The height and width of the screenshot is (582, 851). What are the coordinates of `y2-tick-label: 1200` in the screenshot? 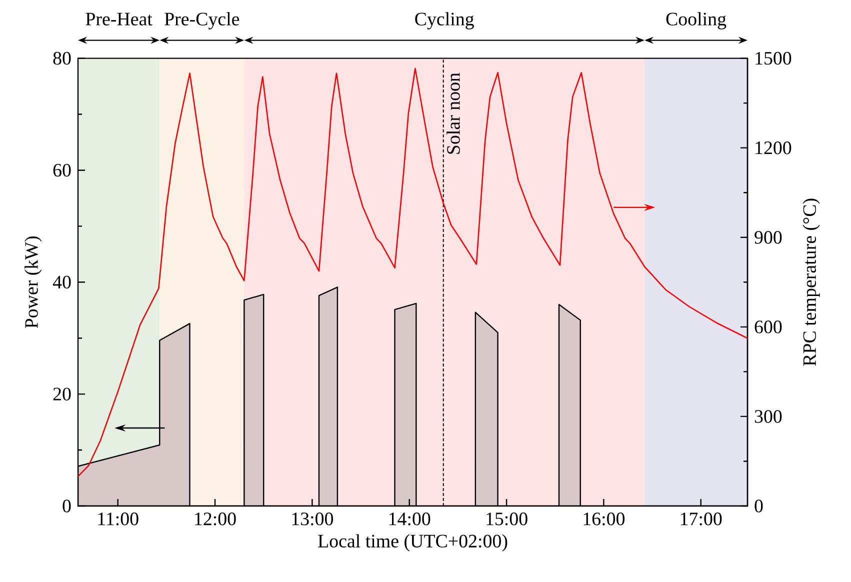 It's located at (774, 147).